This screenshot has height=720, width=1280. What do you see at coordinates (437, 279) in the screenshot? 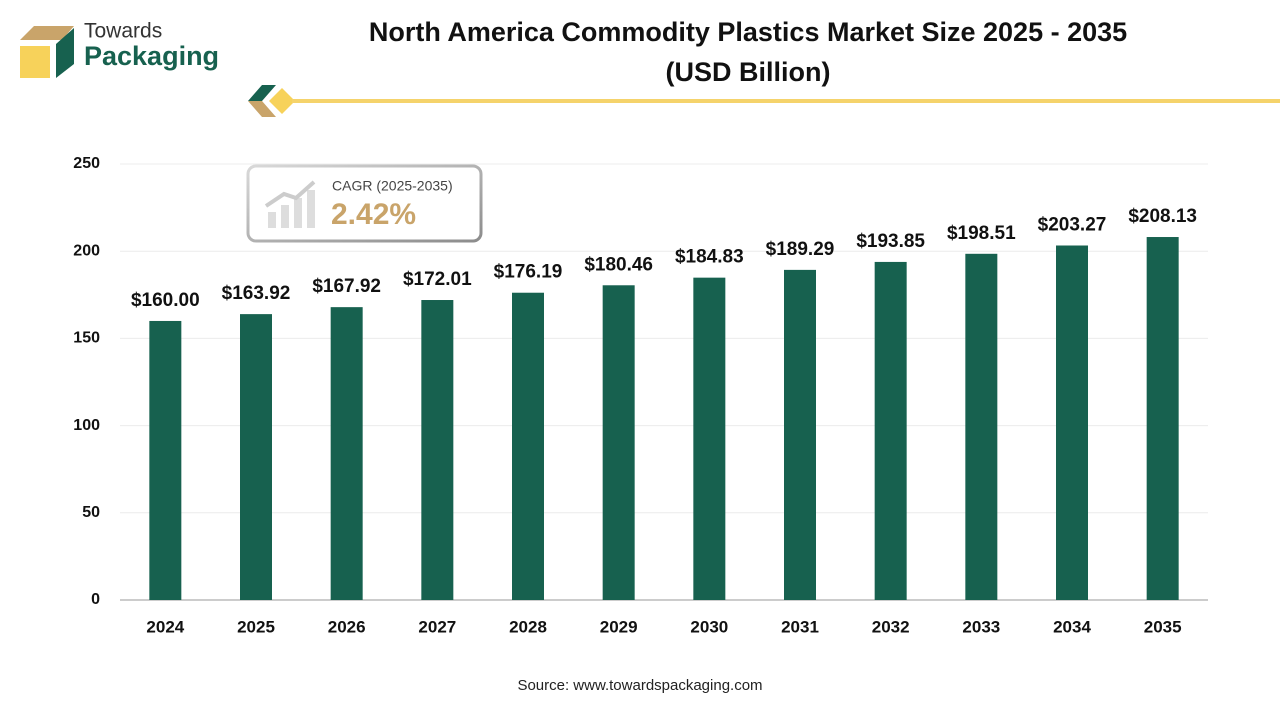
I see `value-label: $172.01` at bounding box center [437, 279].